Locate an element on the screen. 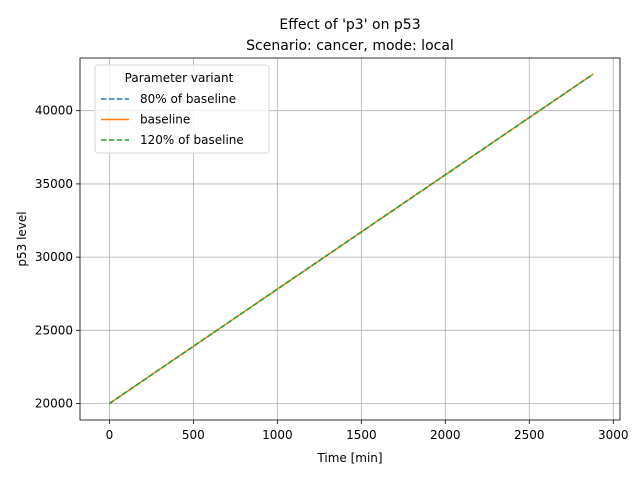 The image size is (640, 484). x-tick-label: 1000 is located at coordinates (277, 435).